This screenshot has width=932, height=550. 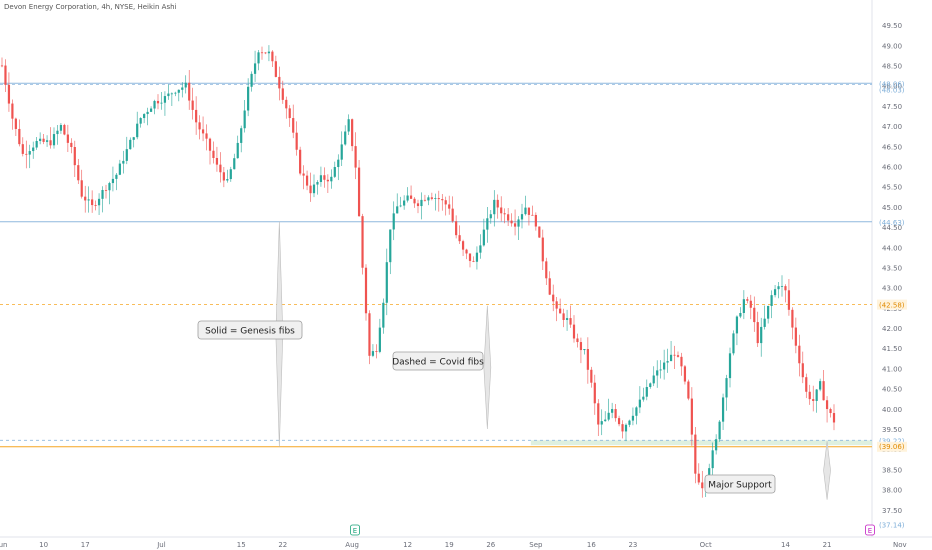 I want to click on y-tick-label: 41.50, so click(x=892, y=349).